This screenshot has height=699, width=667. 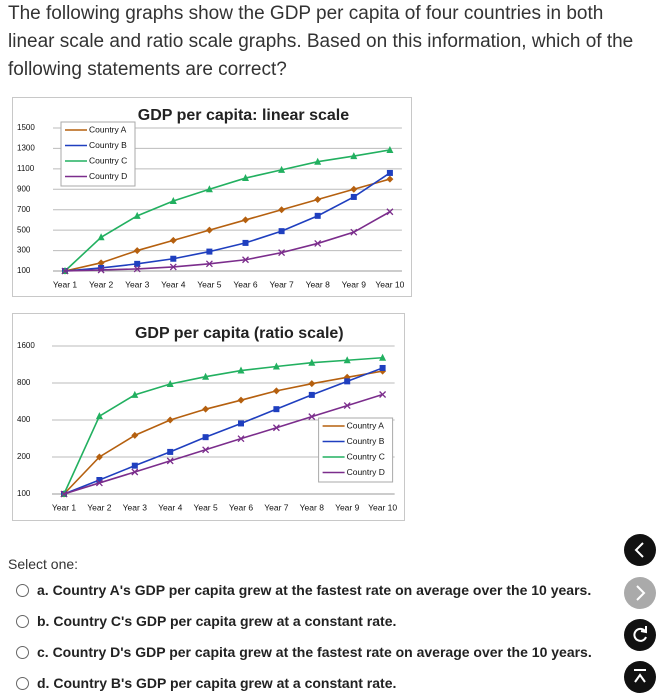 What do you see at coordinates (24, 188) in the screenshot?
I see `y-tick-label: 900` at bounding box center [24, 188].